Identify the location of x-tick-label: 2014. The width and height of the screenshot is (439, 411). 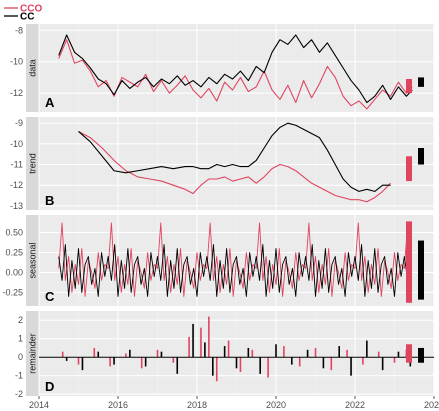
(39, 405).